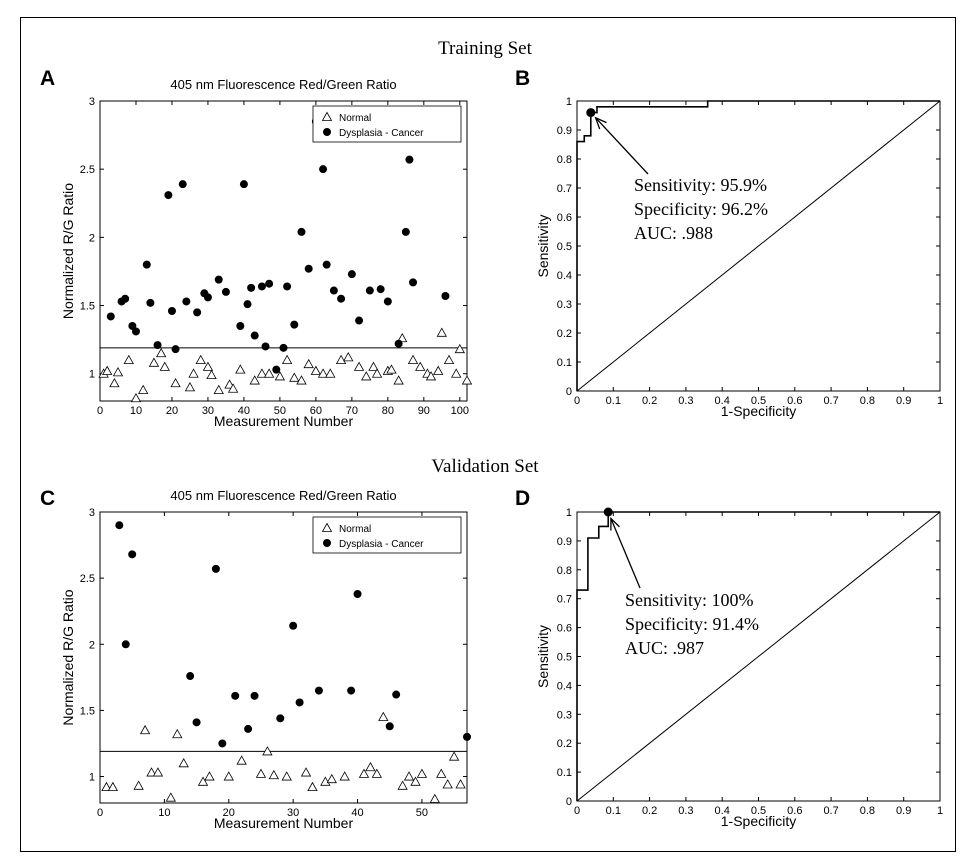 The height and width of the screenshot is (861, 970). Describe the element at coordinates (940, 811) in the screenshot. I see `x-tick-label: 1` at that location.